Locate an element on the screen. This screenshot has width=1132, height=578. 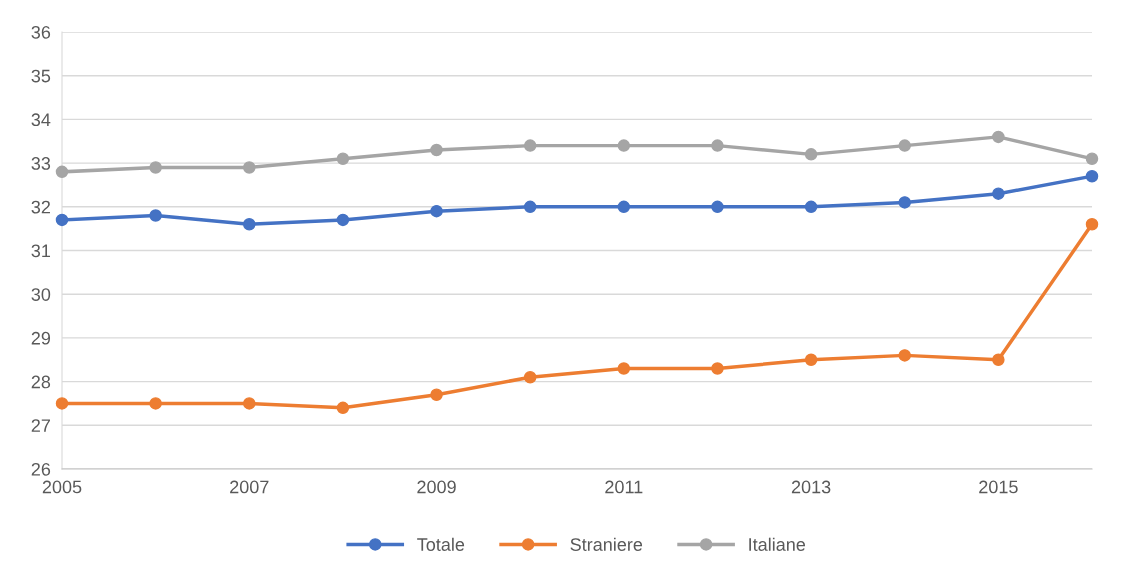
x-tick-label: 2005 is located at coordinates (62, 487).